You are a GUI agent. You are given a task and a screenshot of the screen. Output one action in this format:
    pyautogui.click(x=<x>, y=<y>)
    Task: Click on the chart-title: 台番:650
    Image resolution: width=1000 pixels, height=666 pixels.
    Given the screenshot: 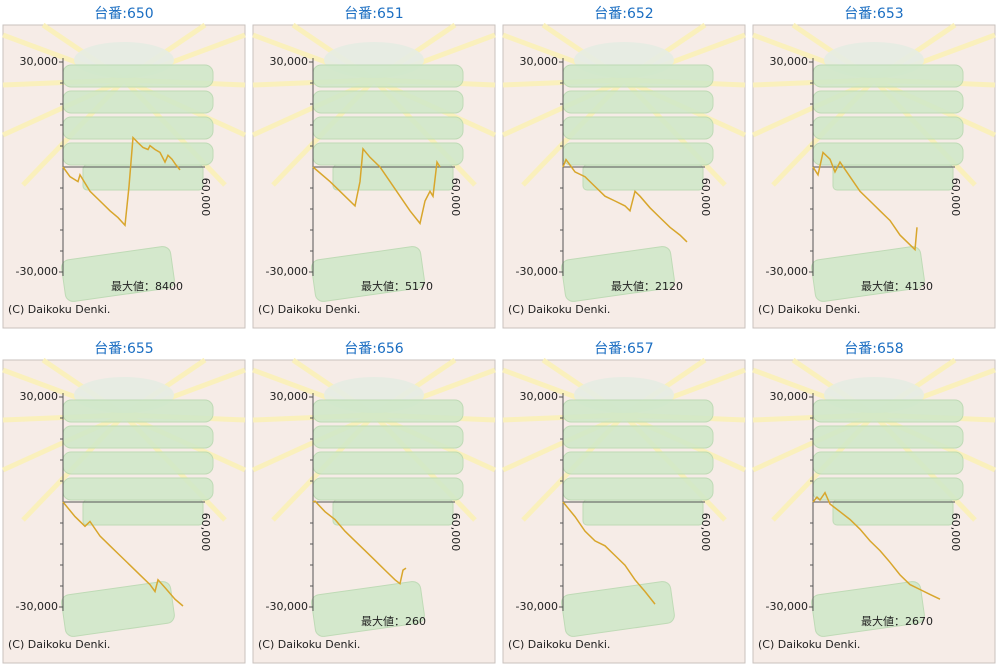 What is the action you would take?
    pyautogui.click(x=123, y=14)
    